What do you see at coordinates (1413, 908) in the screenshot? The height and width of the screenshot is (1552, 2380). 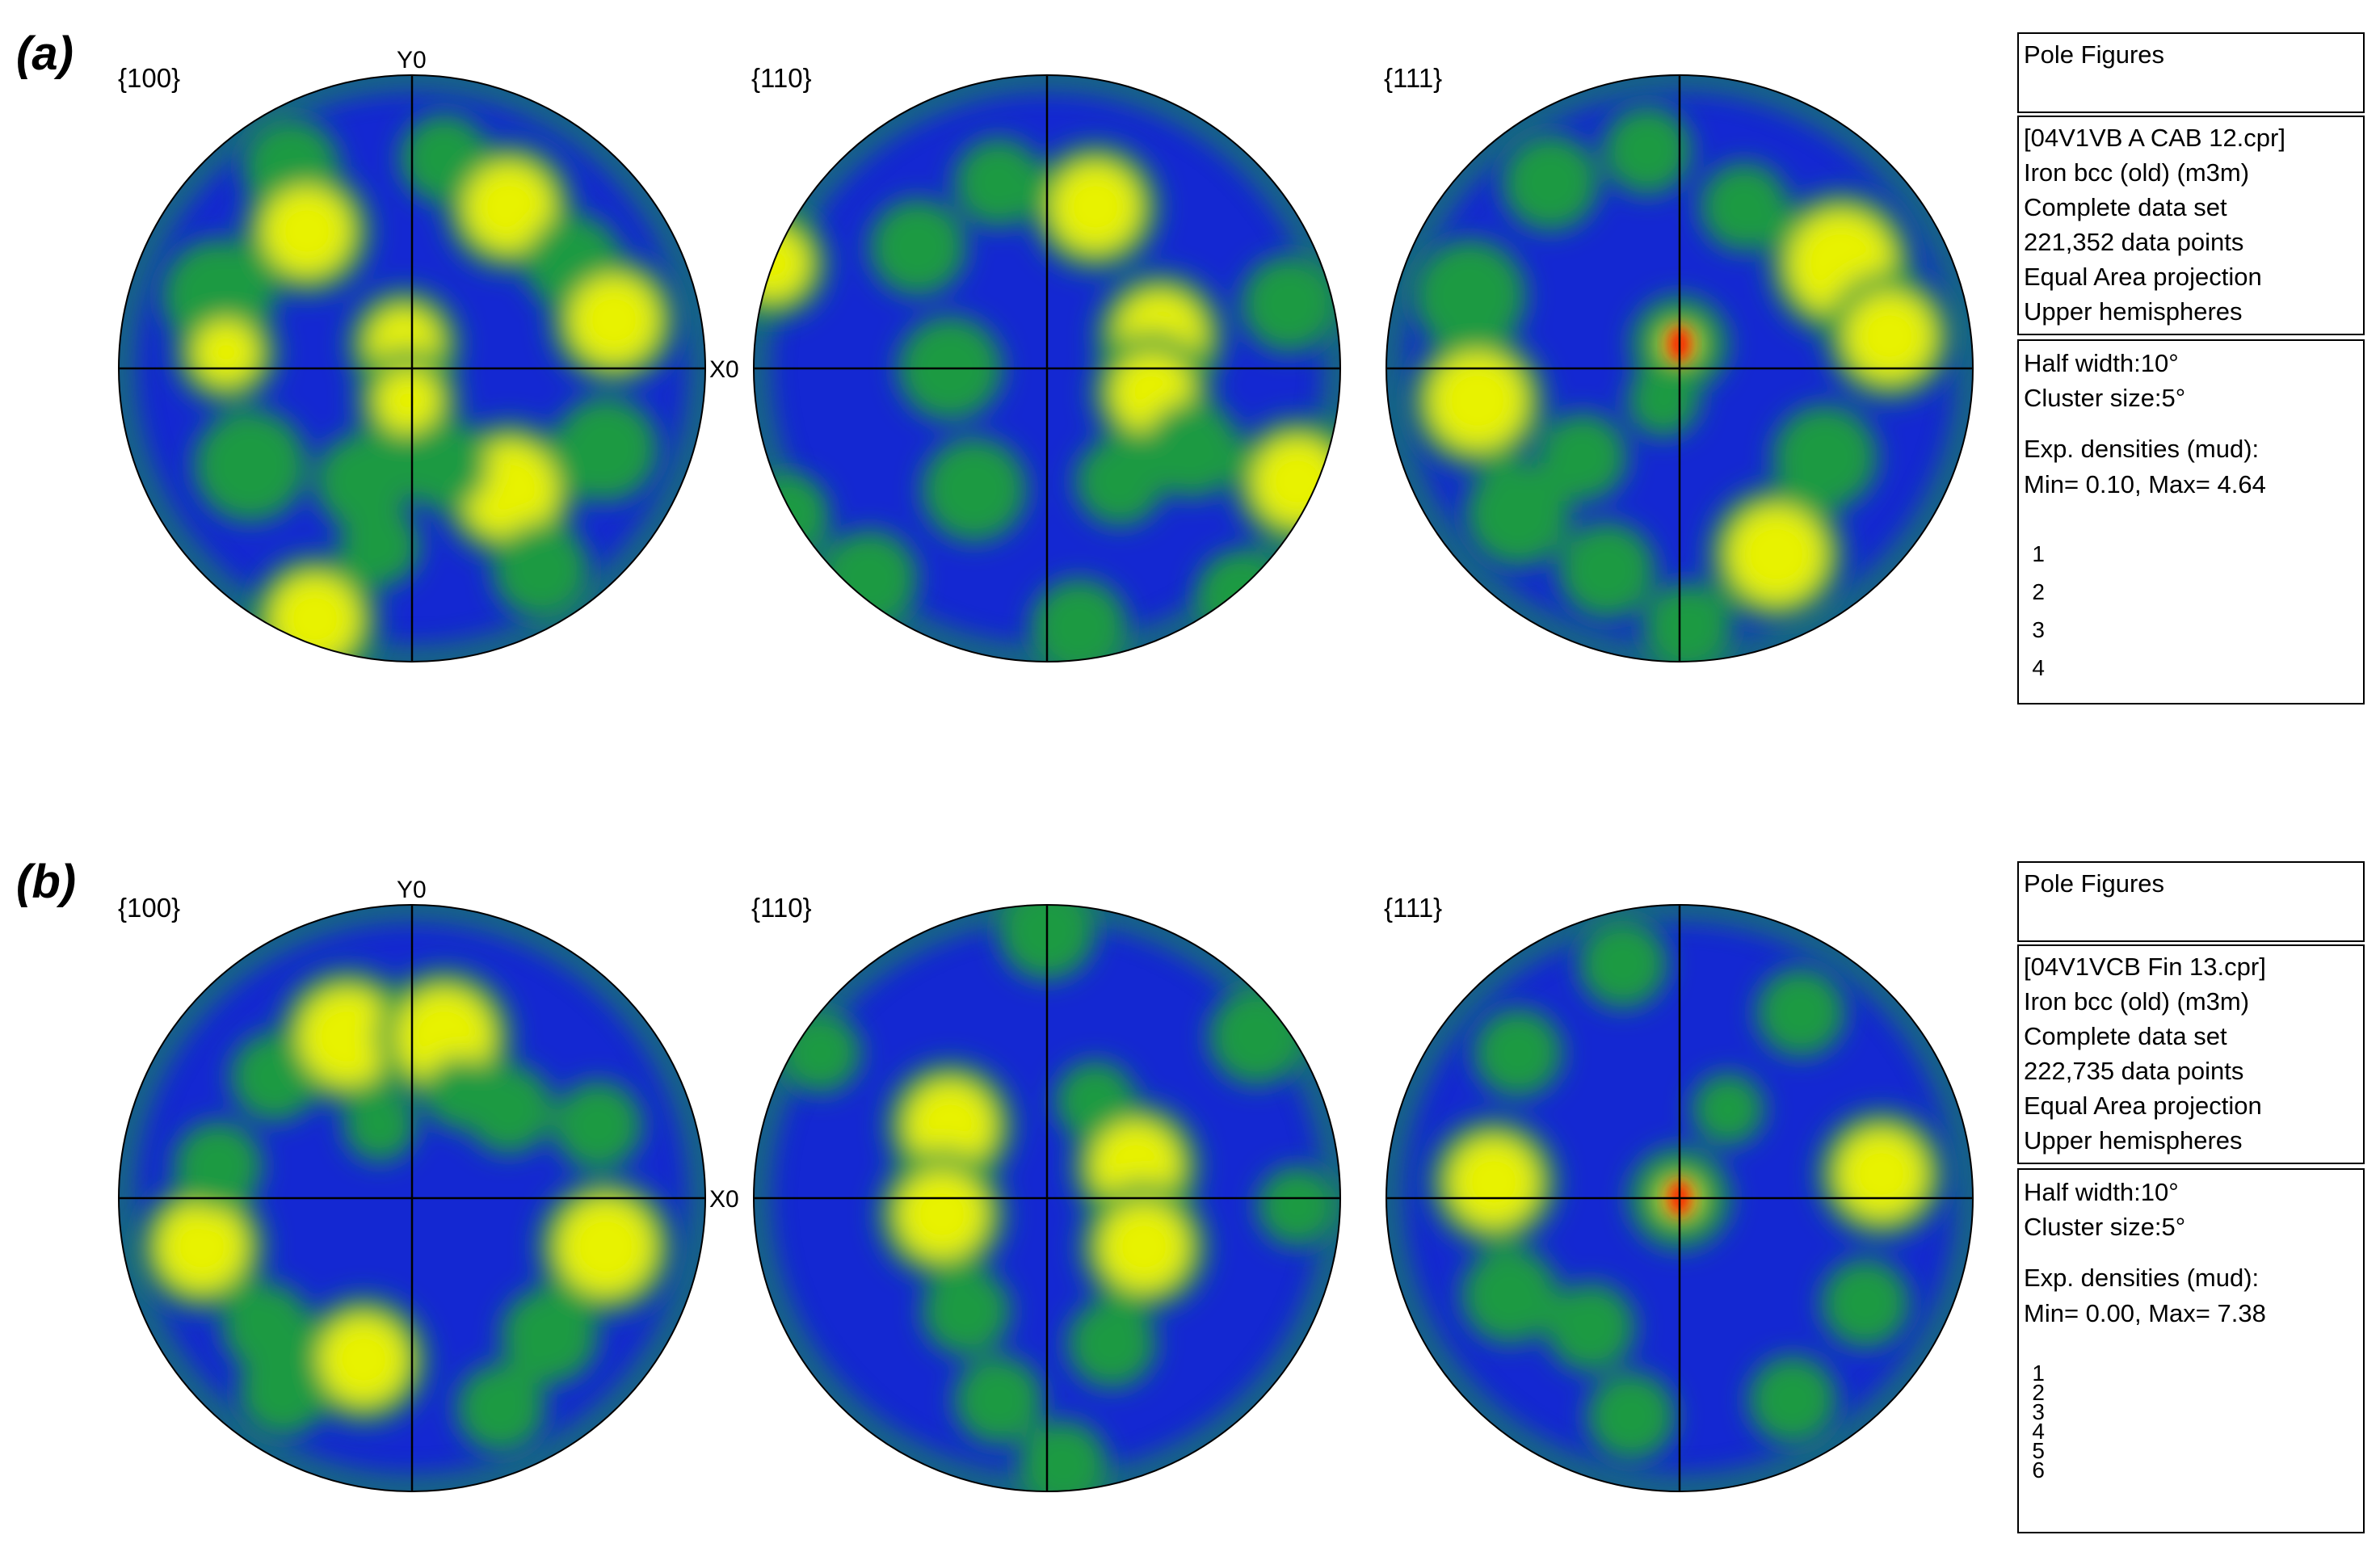 I see `pole-figure-label-b-111: {111}` at bounding box center [1413, 908].